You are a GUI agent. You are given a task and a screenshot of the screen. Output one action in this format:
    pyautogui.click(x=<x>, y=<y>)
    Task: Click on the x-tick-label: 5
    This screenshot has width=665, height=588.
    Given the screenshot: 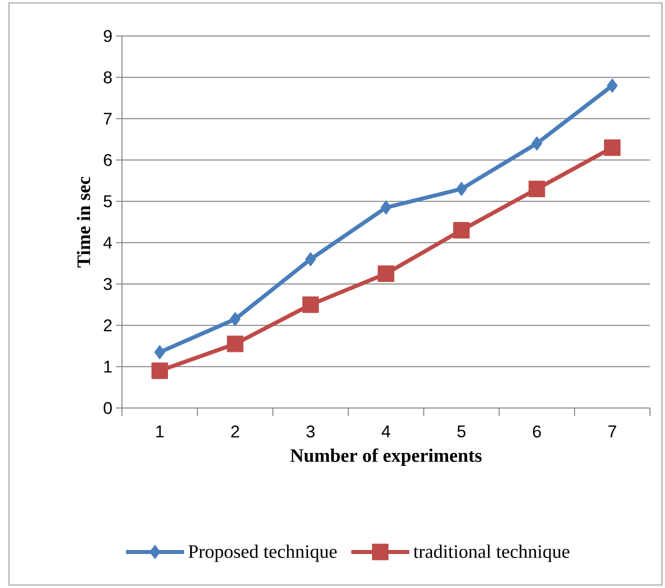 What is the action you would take?
    pyautogui.click(x=461, y=432)
    